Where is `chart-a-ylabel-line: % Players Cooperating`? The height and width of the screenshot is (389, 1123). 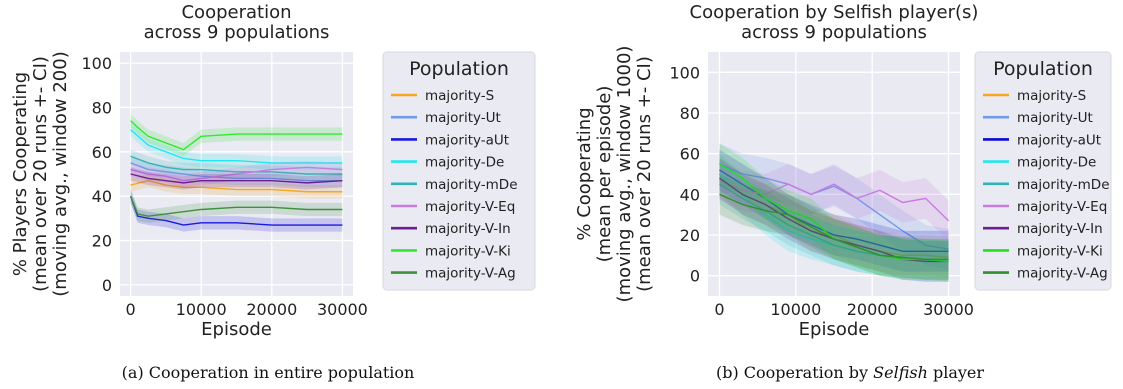 chart-a-ylabel-line: % Players Cooperating is located at coordinates (20, 174).